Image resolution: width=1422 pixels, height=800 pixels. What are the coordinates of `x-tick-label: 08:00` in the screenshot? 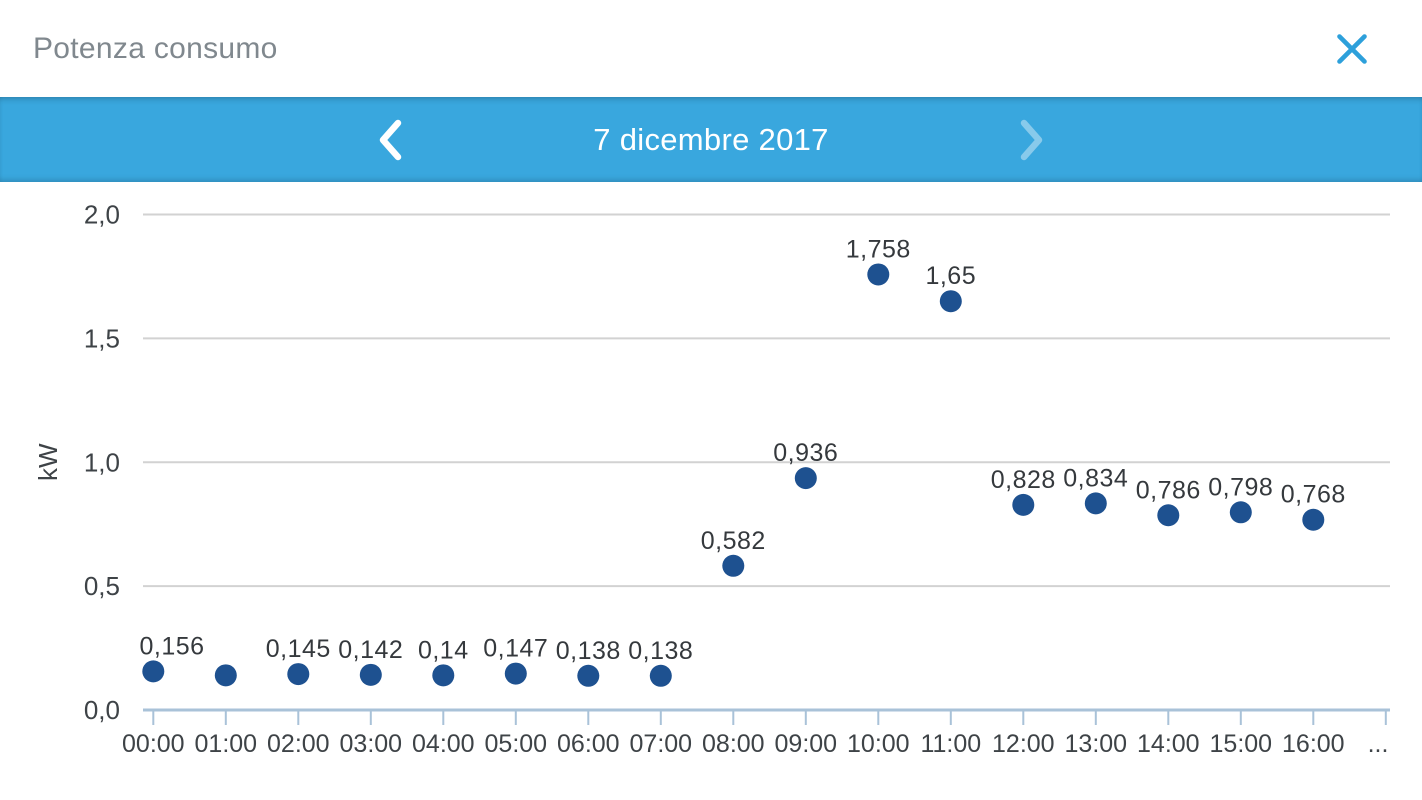 It's located at (733, 744).